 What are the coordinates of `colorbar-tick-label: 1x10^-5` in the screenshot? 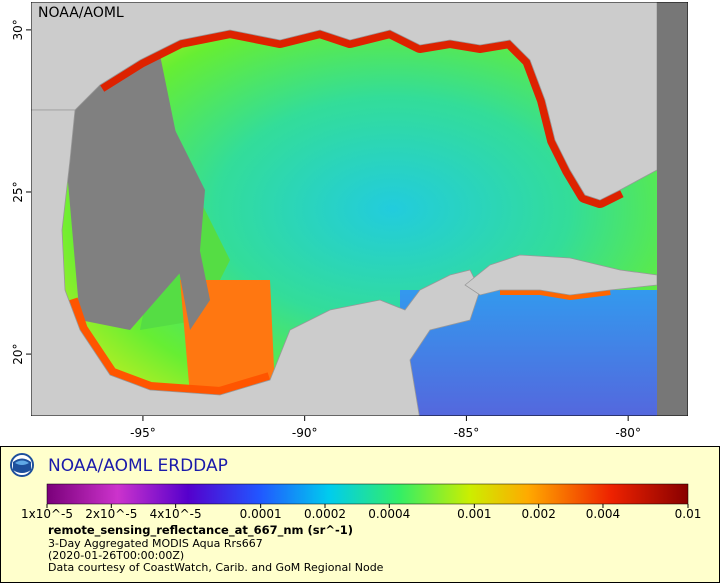 It's located at (47, 514).